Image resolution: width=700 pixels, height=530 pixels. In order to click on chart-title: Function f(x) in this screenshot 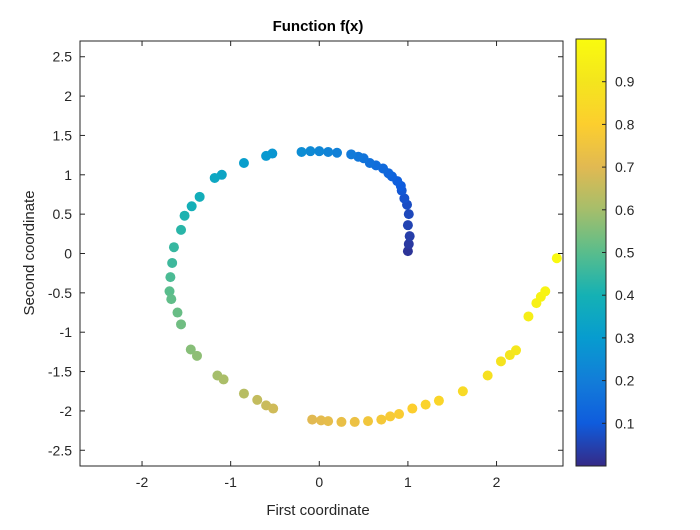, I will do `click(318, 26)`.